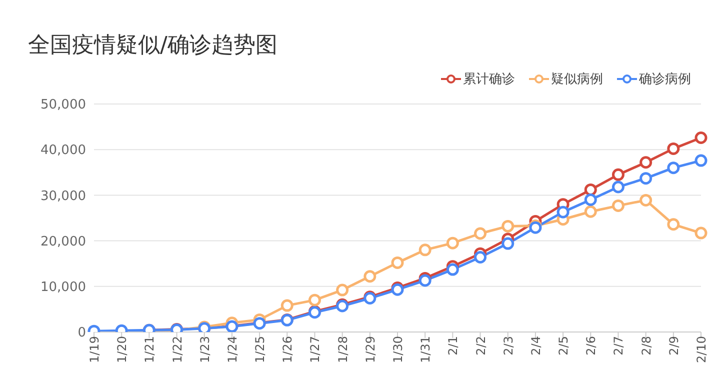  I want to click on x-tick-label: 1/31, so click(425, 349).